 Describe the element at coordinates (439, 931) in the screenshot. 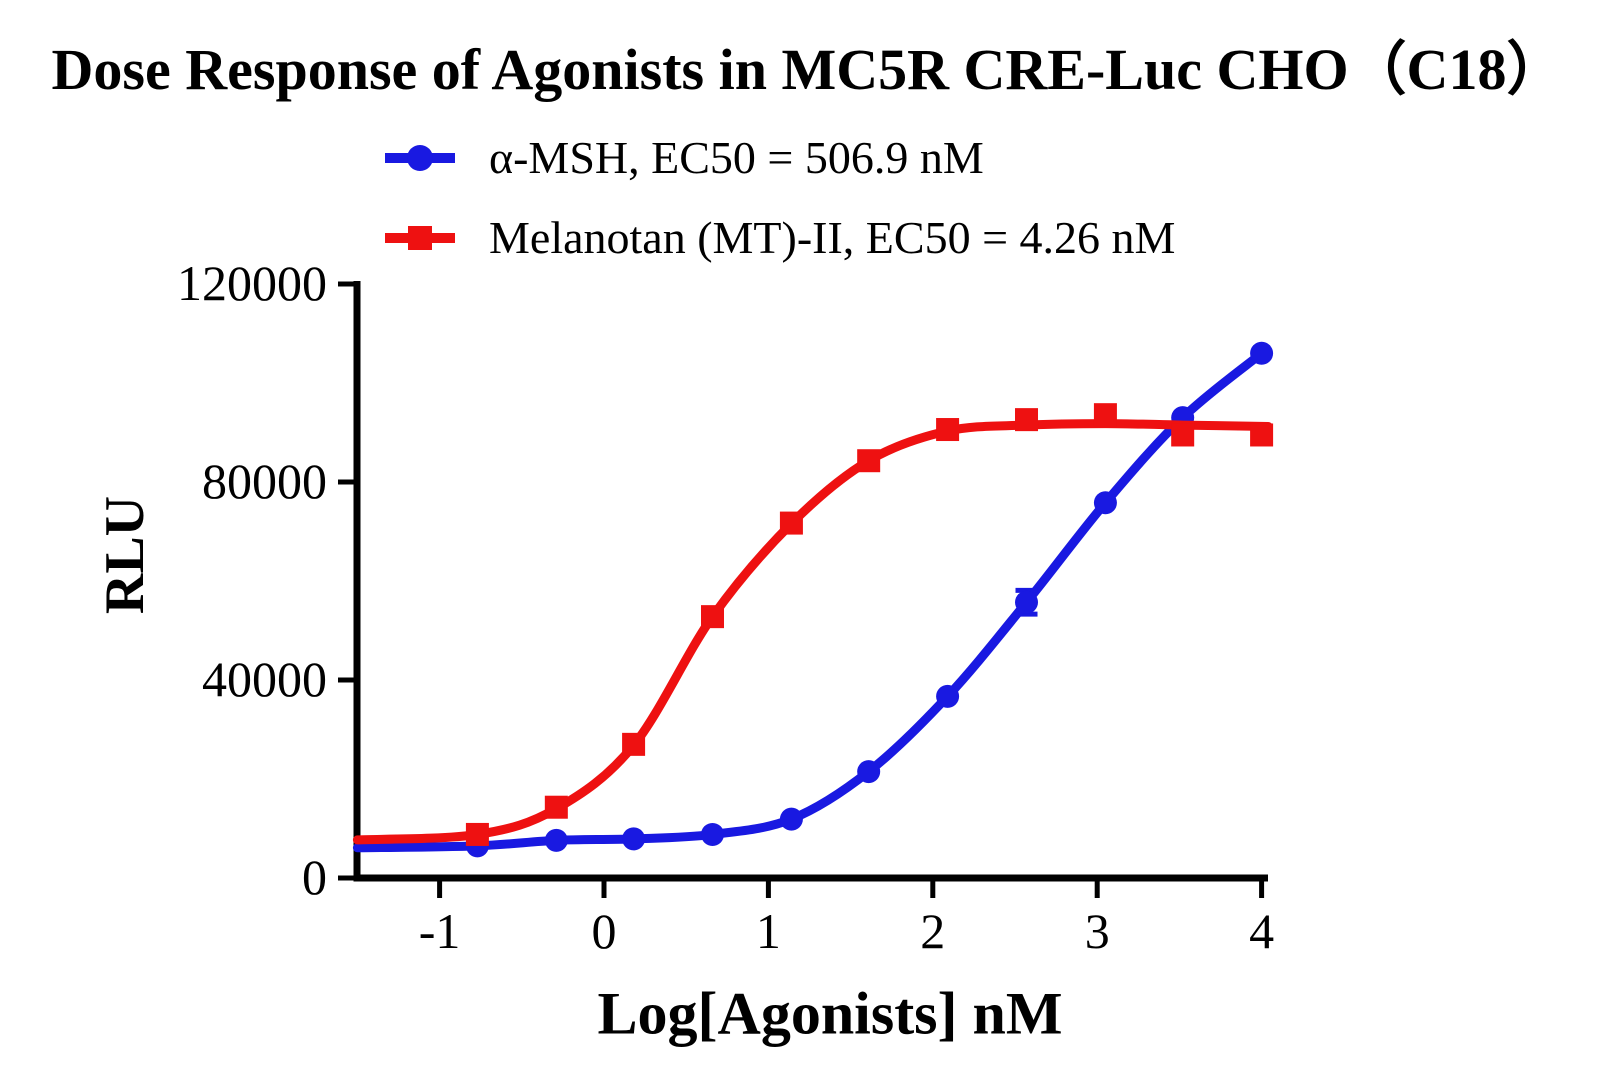

I see `x-tick-label: -1` at that location.